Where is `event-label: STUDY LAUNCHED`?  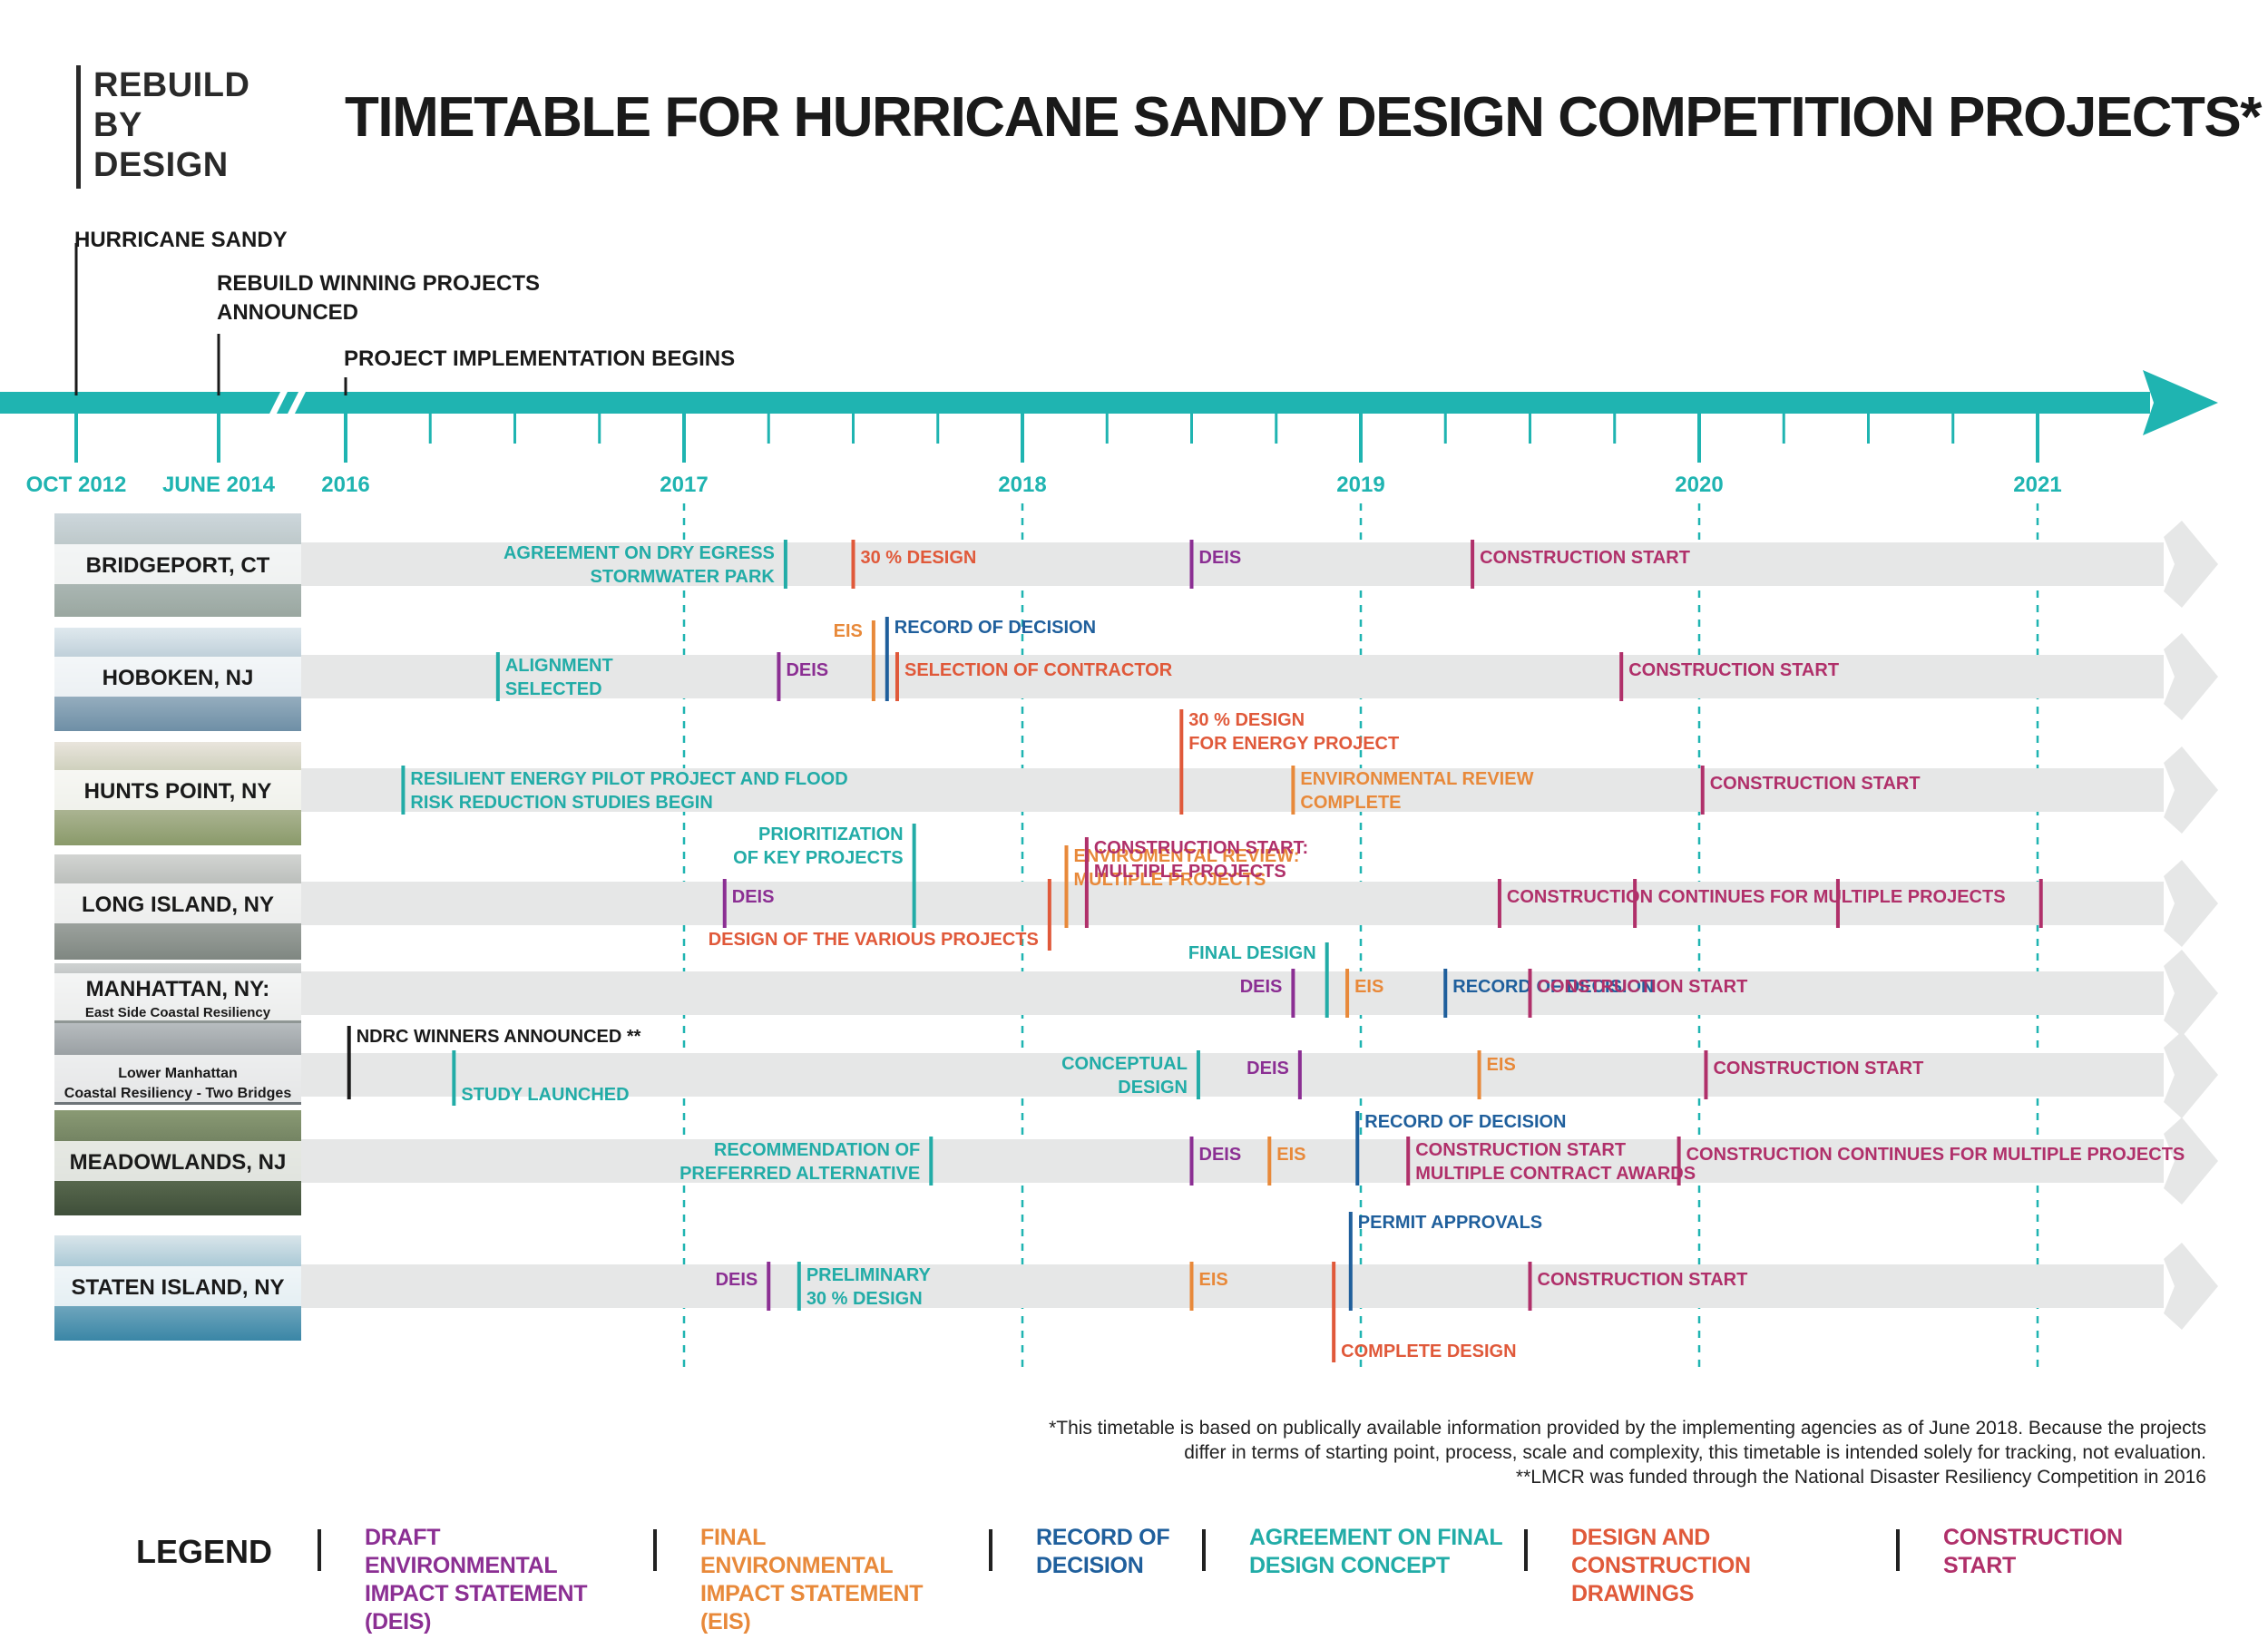
event-label: STUDY LAUNCHED is located at coordinates (545, 1095).